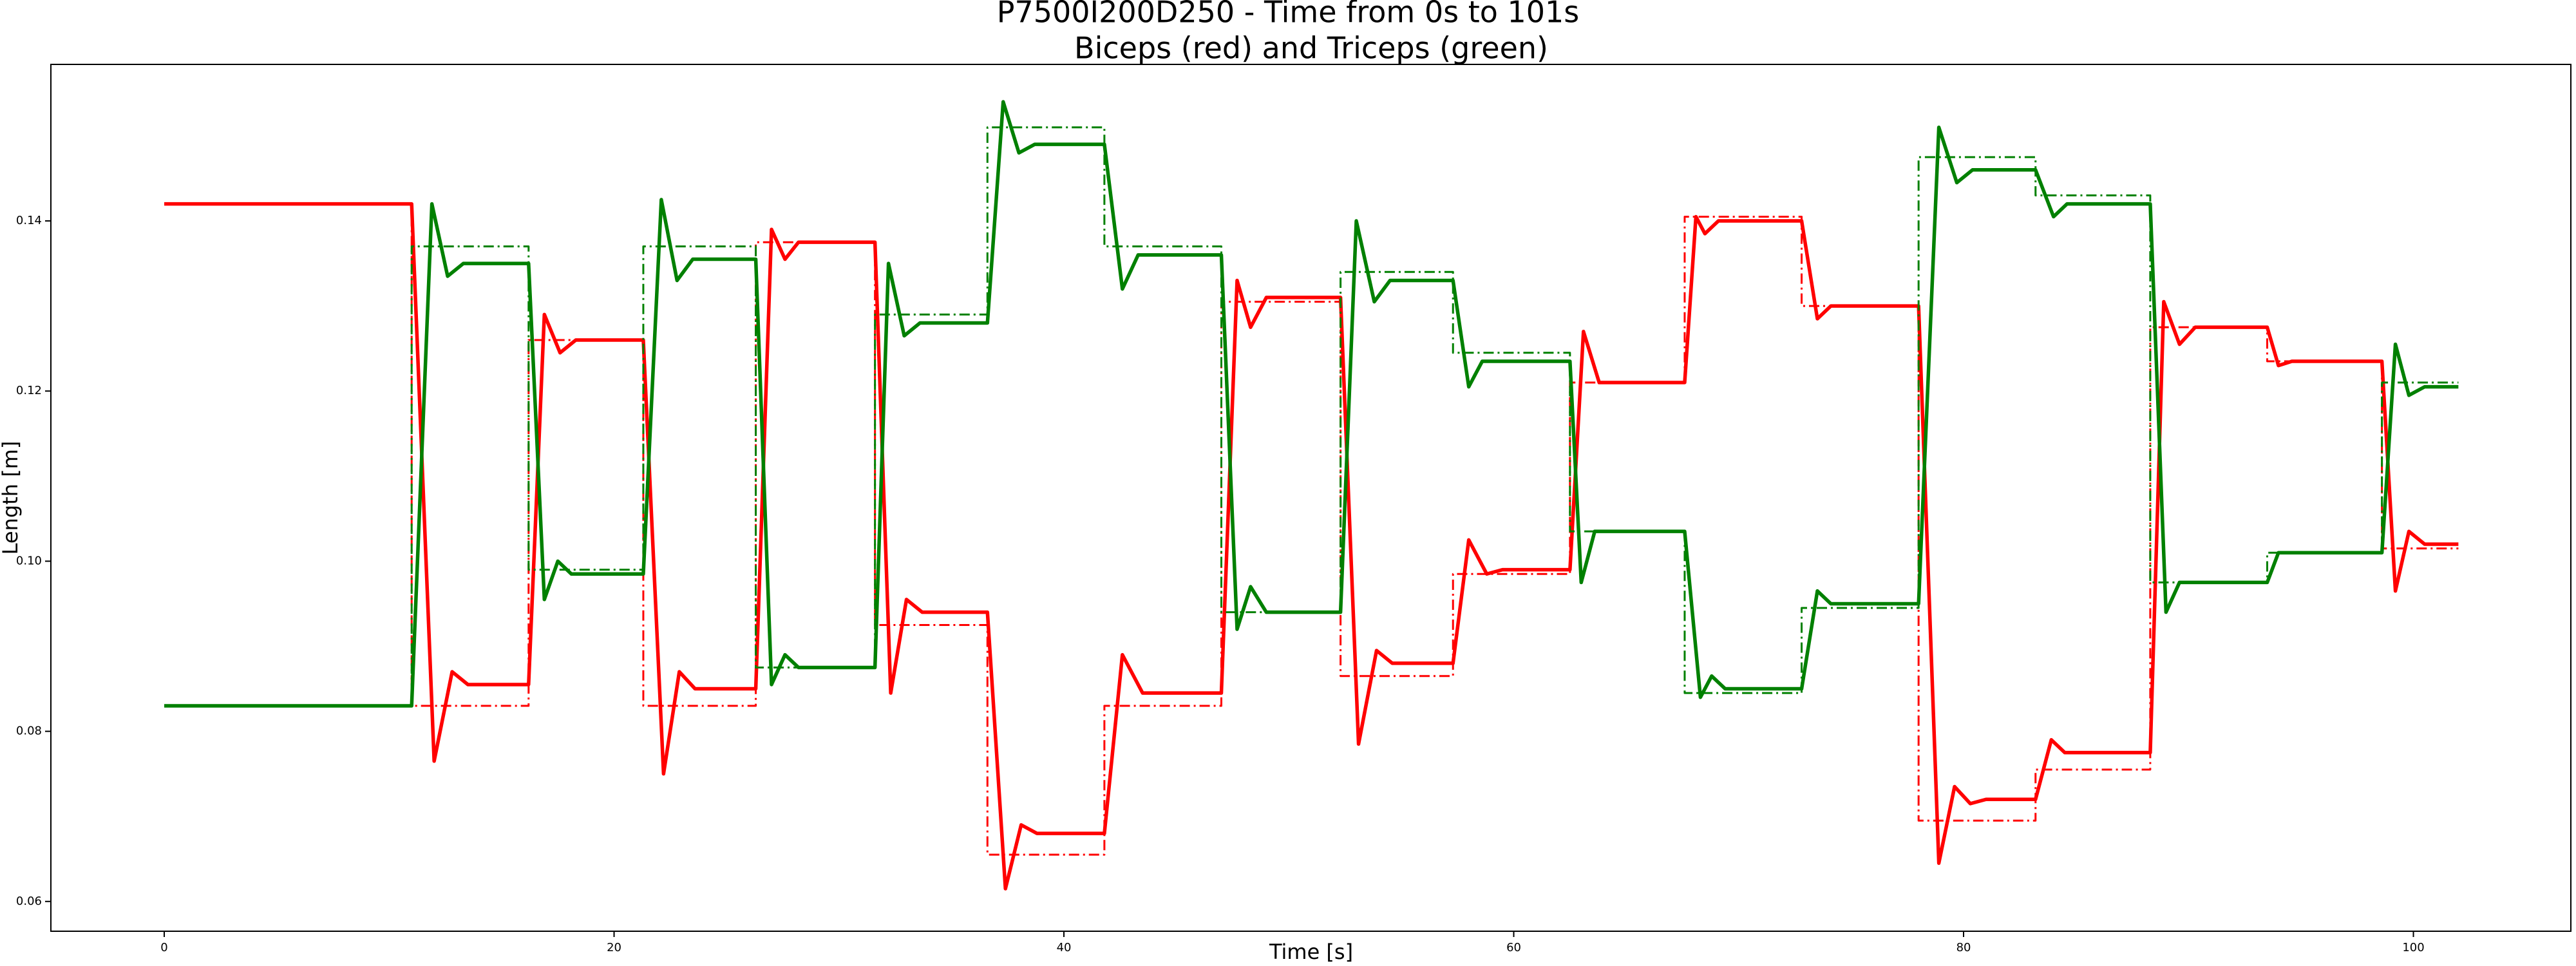 Image resolution: width=2576 pixels, height=966 pixels. Describe the element at coordinates (11, 498) in the screenshot. I see `y-axis-label: Length [m]` at that location.